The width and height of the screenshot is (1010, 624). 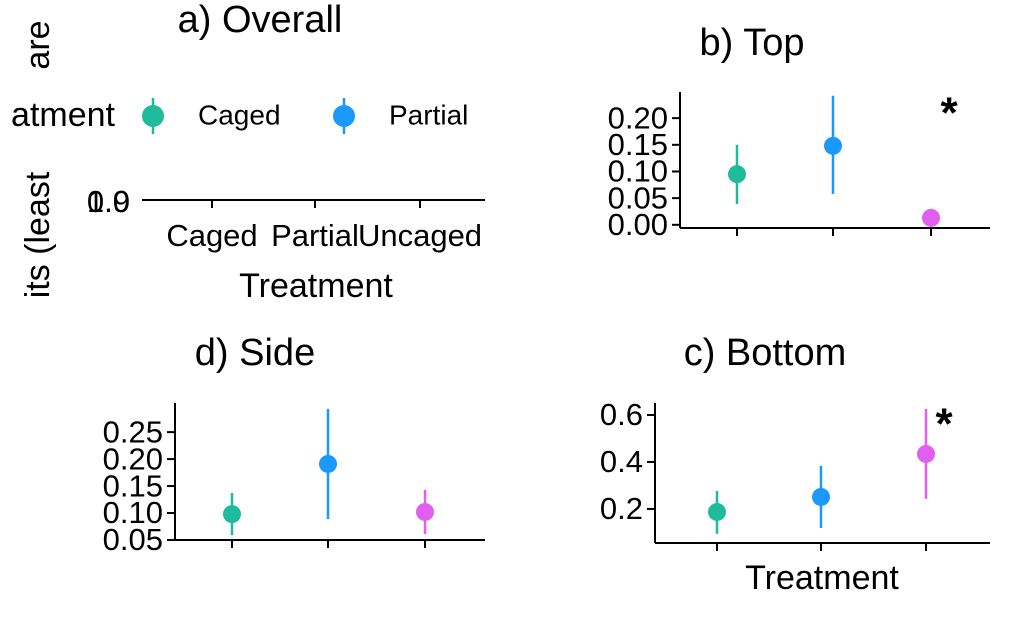 What do you see at coordinates (239, 114) in the screenshot?
I see `legend-label: Caged` at bounding box center [239, 114].